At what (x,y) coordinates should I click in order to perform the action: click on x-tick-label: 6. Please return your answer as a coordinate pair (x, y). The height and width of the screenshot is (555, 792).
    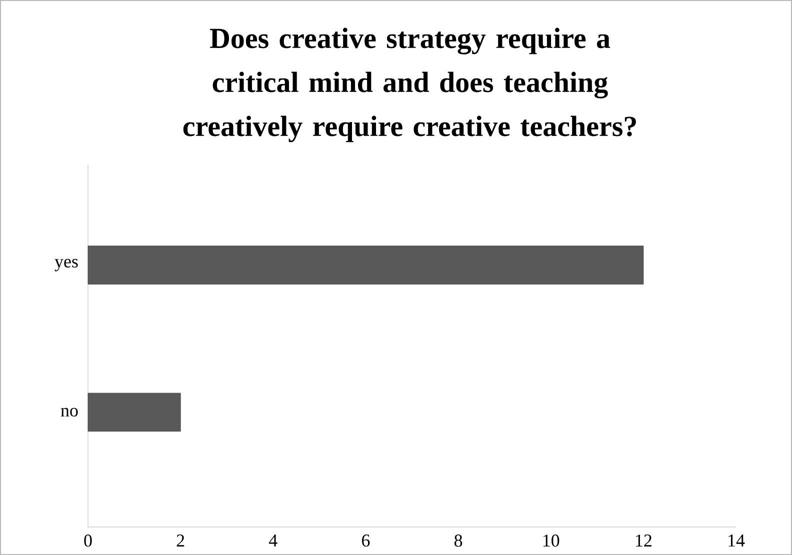
    Looking at the image, I should click on (366, 540).